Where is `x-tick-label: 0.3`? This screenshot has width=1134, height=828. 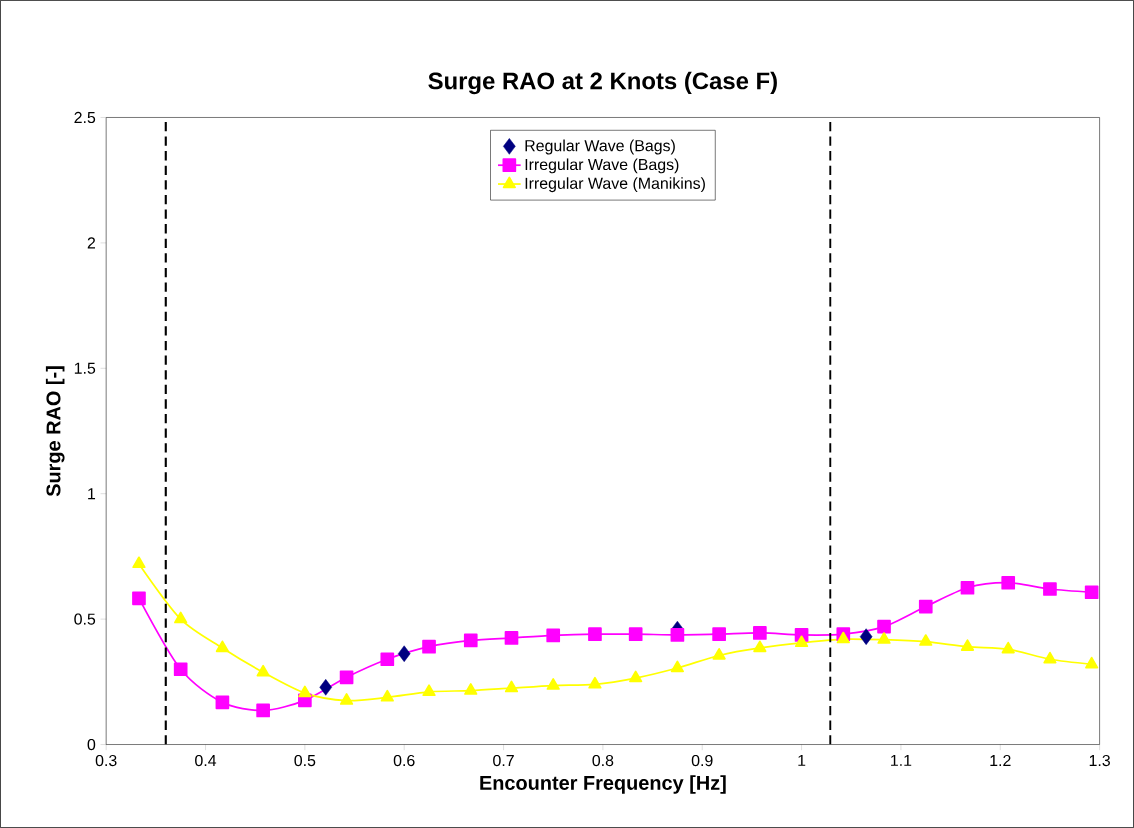
x-tick-label: 0.3 is located at coordinates (106, 760).